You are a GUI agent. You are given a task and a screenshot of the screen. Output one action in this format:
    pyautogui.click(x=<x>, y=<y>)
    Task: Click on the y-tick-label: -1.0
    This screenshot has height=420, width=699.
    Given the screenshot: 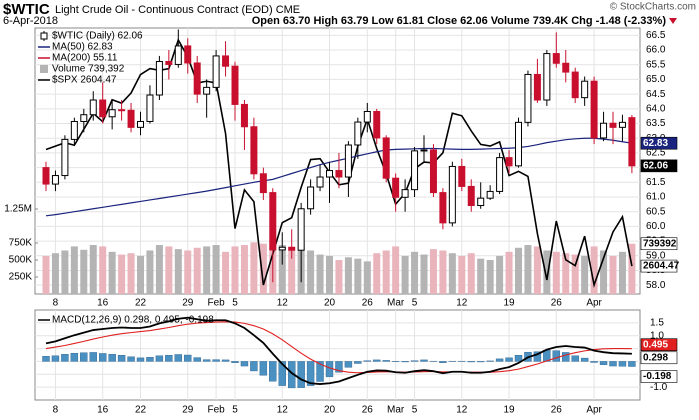 What is the action you would take?
    pyautogui.click(x=659, y=387)
    